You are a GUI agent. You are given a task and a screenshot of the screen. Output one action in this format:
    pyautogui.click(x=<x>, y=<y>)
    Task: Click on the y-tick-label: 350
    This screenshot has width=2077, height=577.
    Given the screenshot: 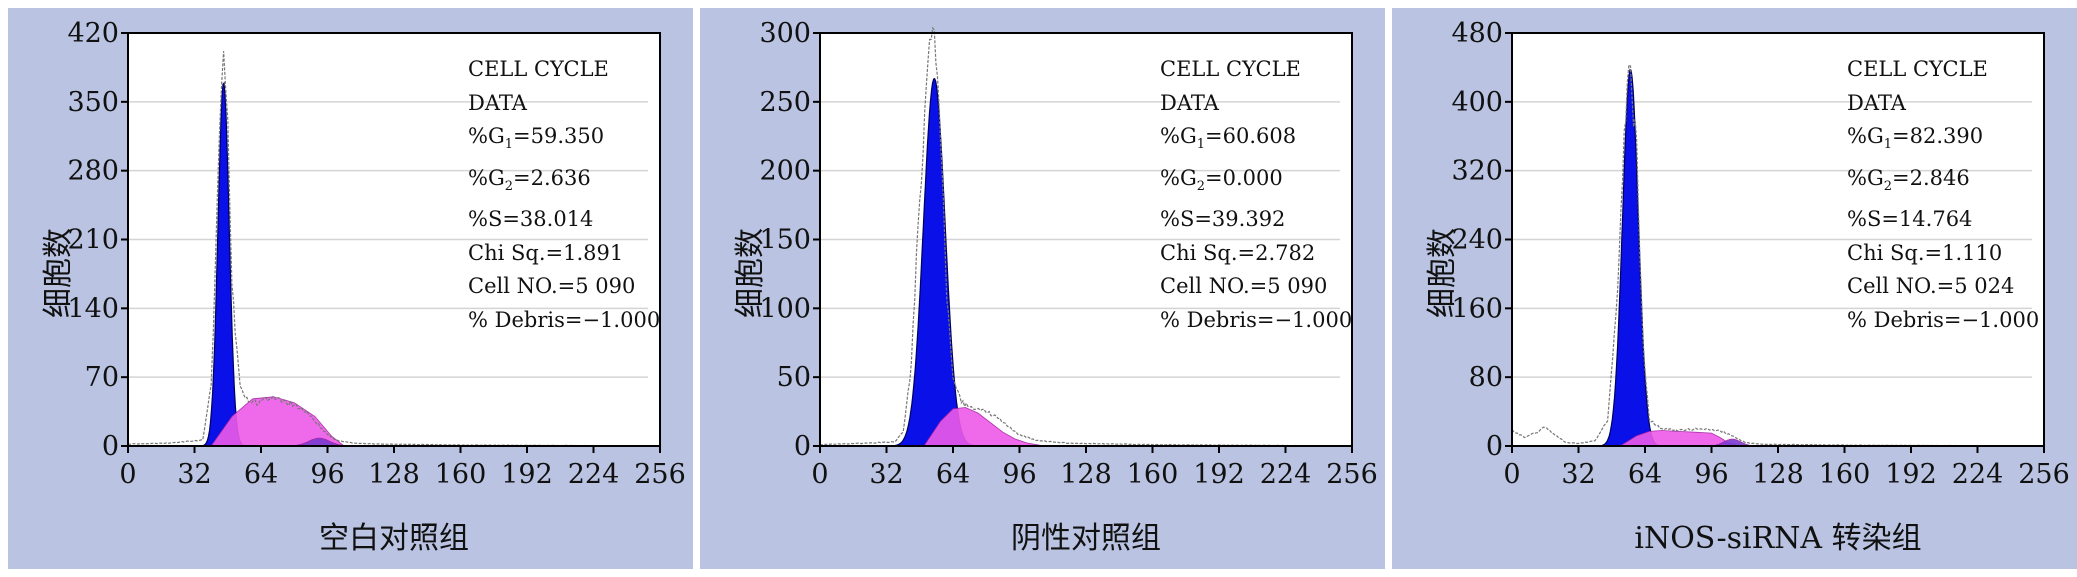 What is the action you would take?
    pyautogui.click(x=93, y=102)
    